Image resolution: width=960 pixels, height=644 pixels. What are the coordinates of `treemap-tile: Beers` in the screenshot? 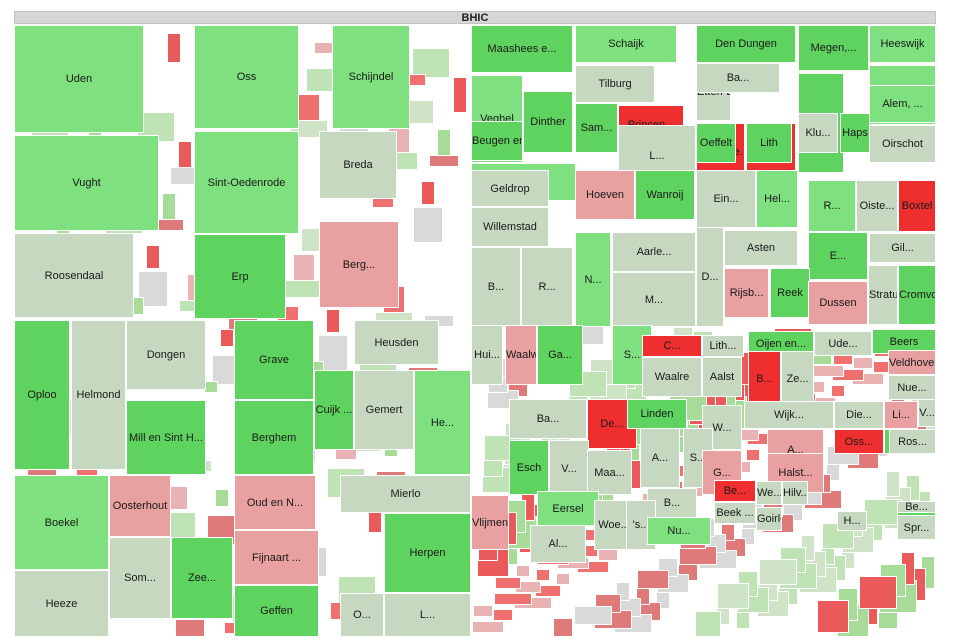 It's located at (904, 341).